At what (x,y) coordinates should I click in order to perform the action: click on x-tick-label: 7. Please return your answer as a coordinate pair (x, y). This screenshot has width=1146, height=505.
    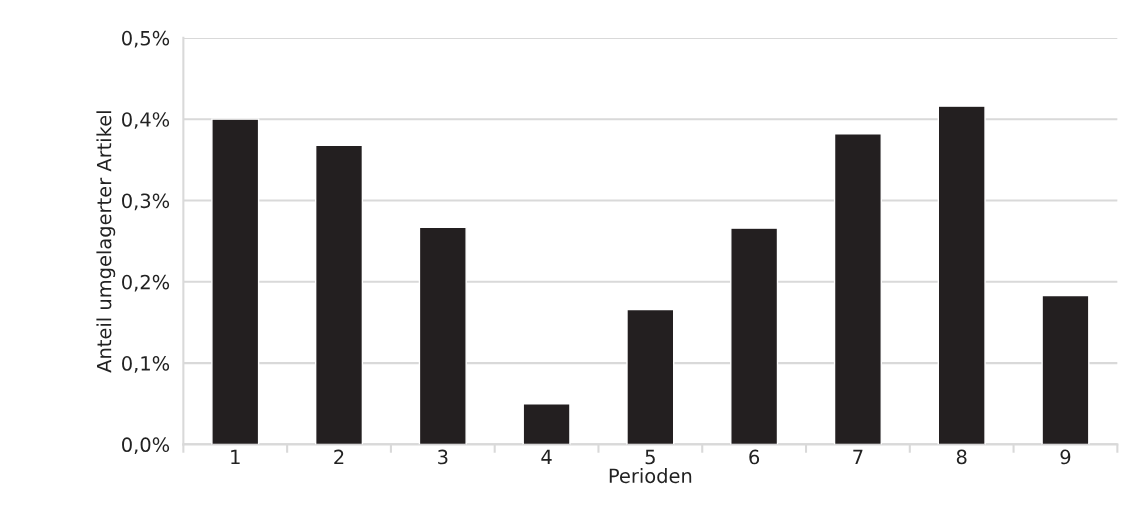
    Looking at the image, I should click on (858, 457).